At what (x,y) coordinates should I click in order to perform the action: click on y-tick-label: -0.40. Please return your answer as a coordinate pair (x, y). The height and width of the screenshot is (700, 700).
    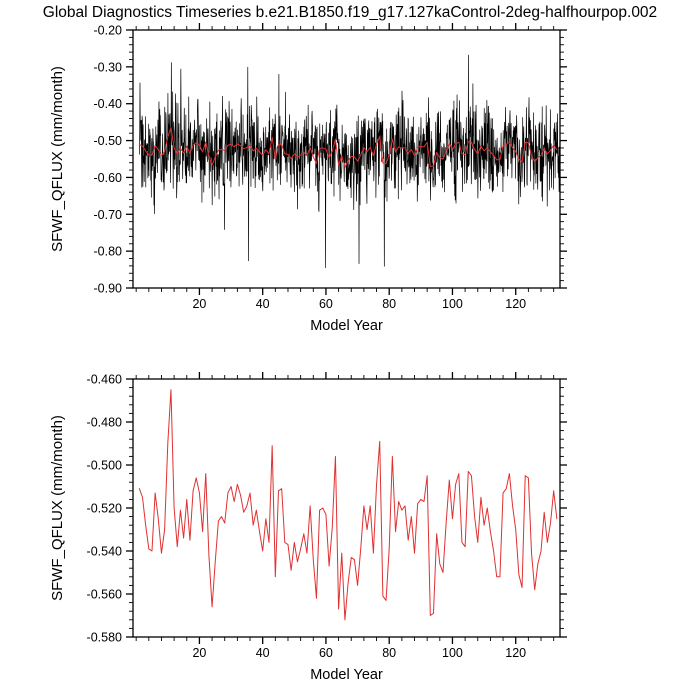
    Looking at the image, I should click on (108, 104).